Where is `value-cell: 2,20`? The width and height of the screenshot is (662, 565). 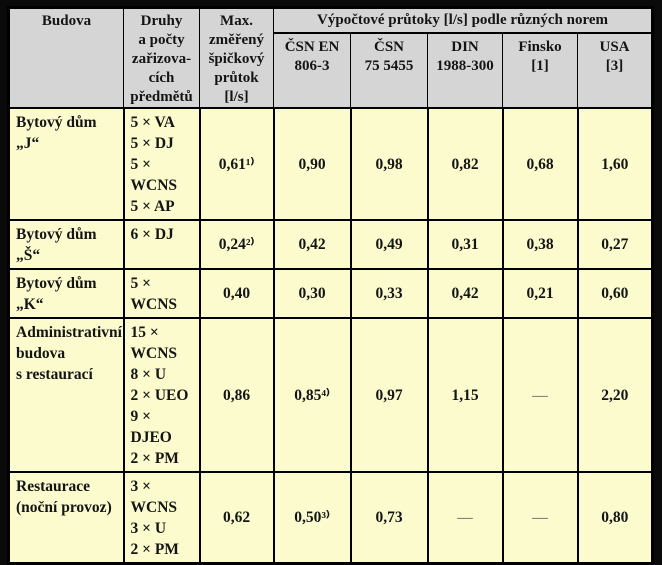
value-cell: 2,20 is located at coordinates (615, 395).